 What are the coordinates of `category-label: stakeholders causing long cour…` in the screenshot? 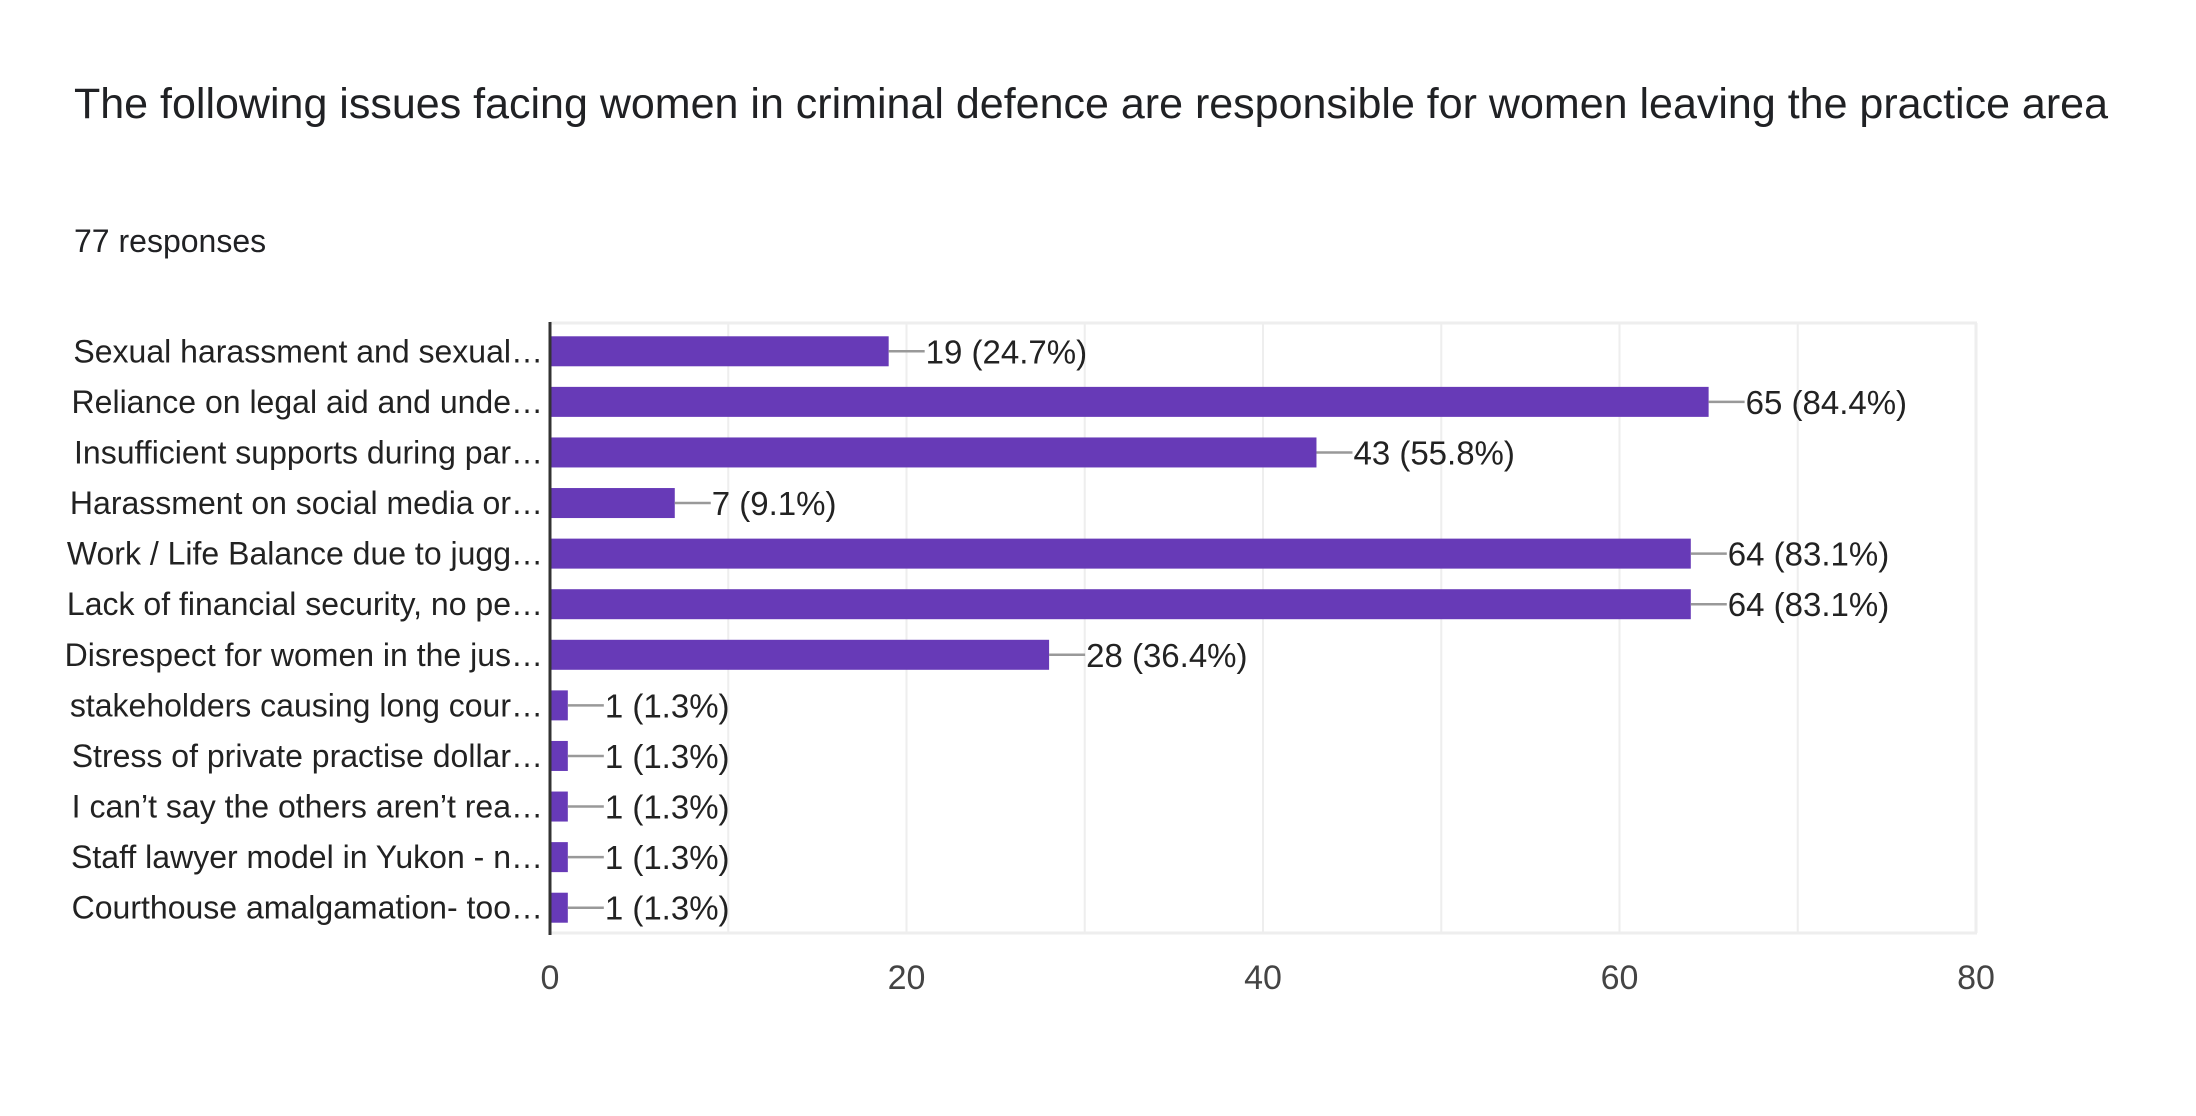 It's located at (306, 705).